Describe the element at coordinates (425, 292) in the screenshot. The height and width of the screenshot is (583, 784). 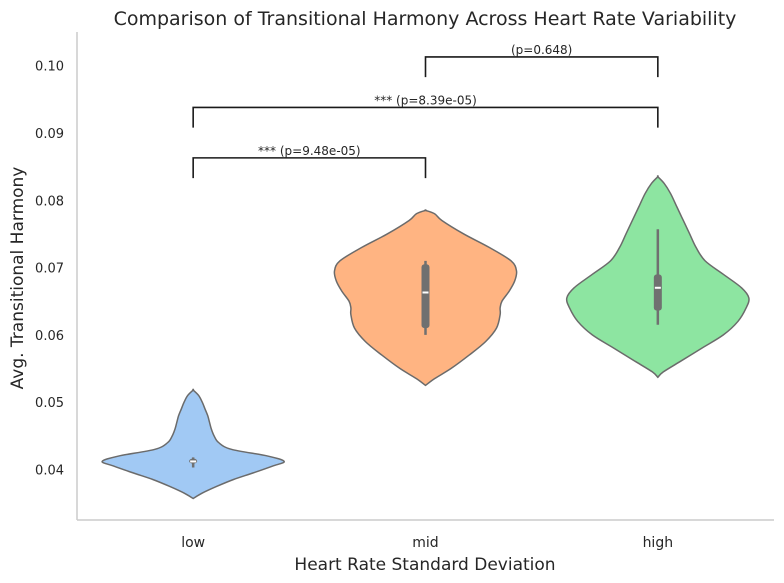
I see `violin-median-mid` at that location.